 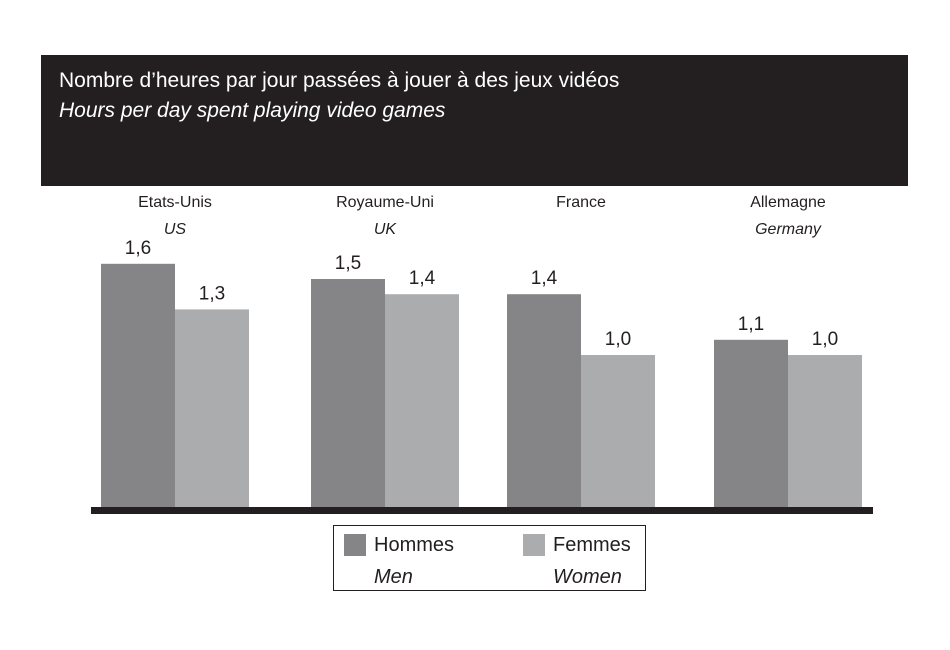 What do you see at coordinates (212, 293) in the screenshot?
I see `value-label-etats-unis-women: 1,3` at bounding box center [212, 293].